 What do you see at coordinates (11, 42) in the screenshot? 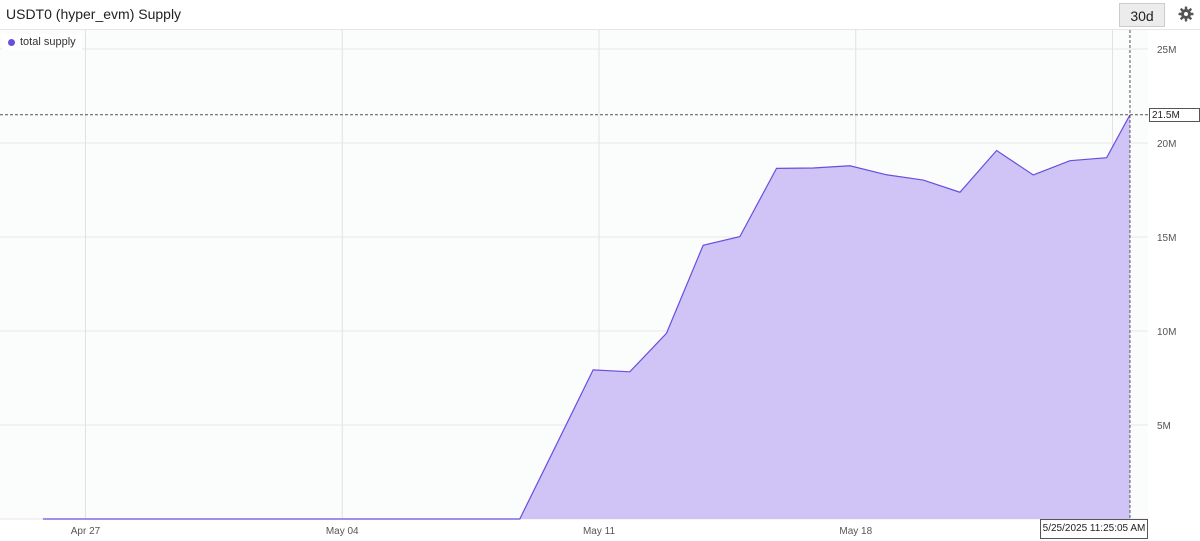
I see `legend-swatch` at bounding box center [11, 42].